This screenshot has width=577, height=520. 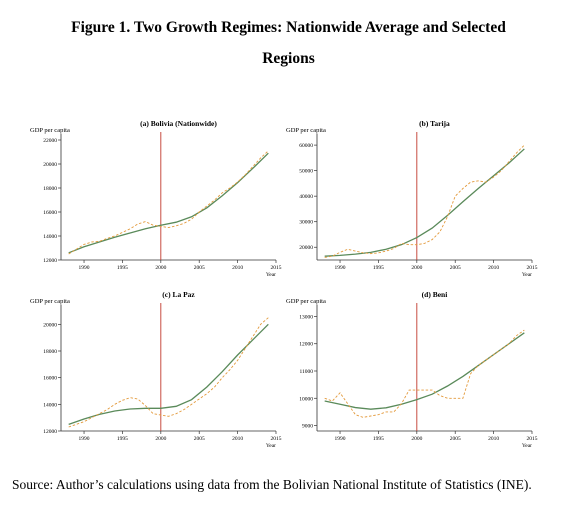 I want to click on y-tick-label: 60000, so click(x=306, y=146).